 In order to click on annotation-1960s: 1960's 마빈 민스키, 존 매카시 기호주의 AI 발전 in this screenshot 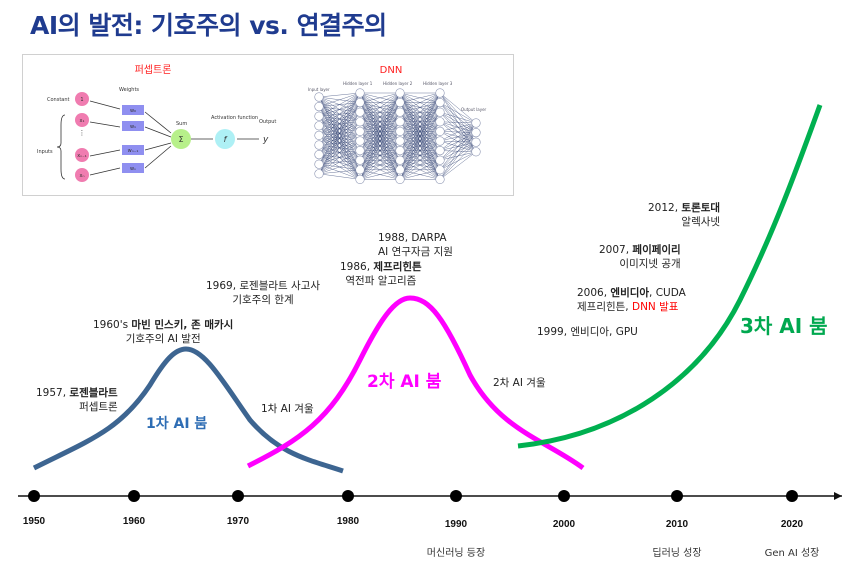, I will do `click(163, 332)`.